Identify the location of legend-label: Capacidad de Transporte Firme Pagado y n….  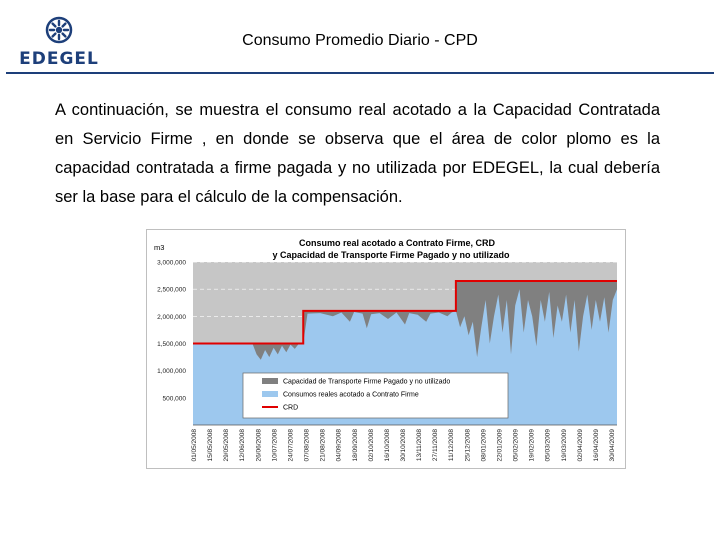
(366, 382).